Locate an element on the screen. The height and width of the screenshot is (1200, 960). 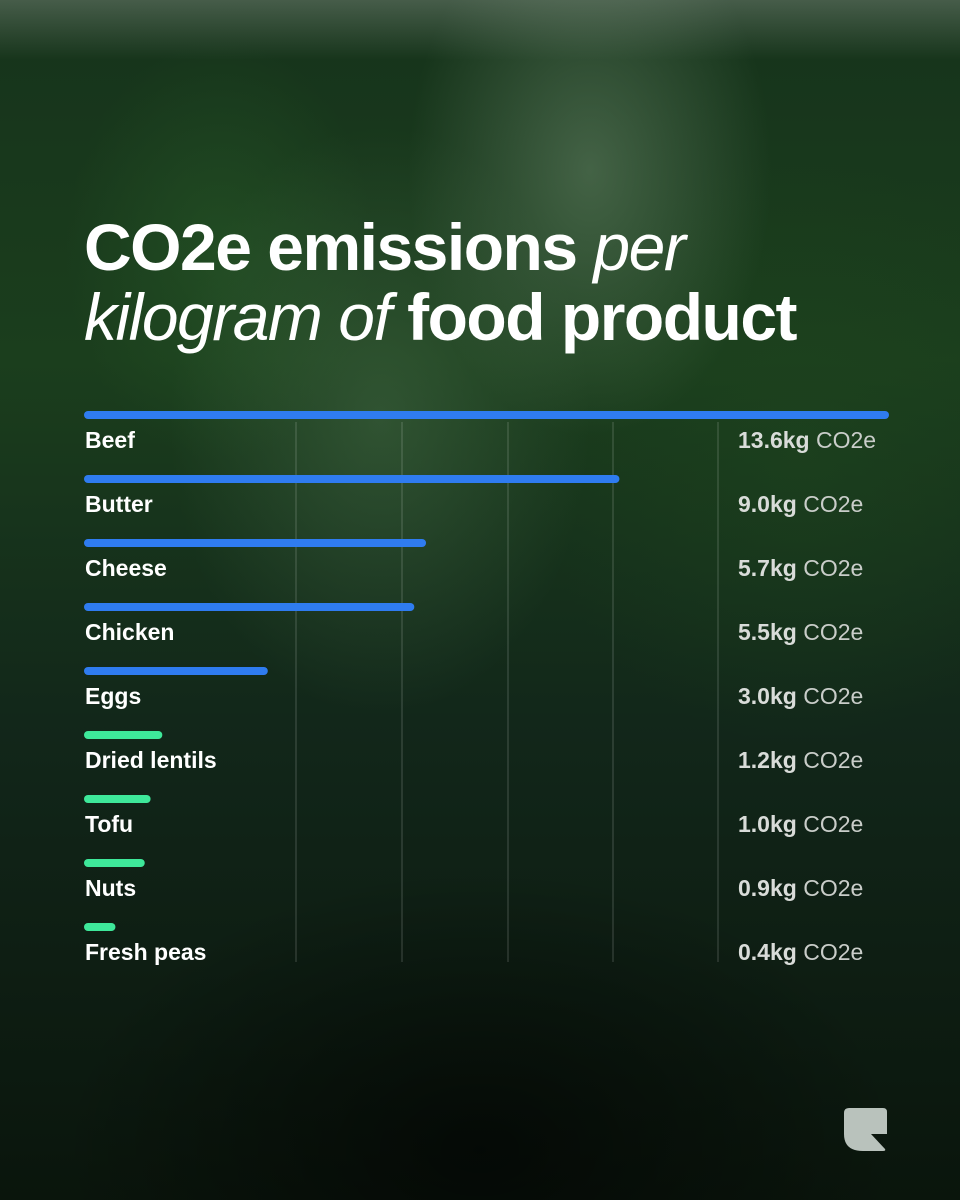
value-label: 9.0kg CO2e is located at coordinates (800, 504).